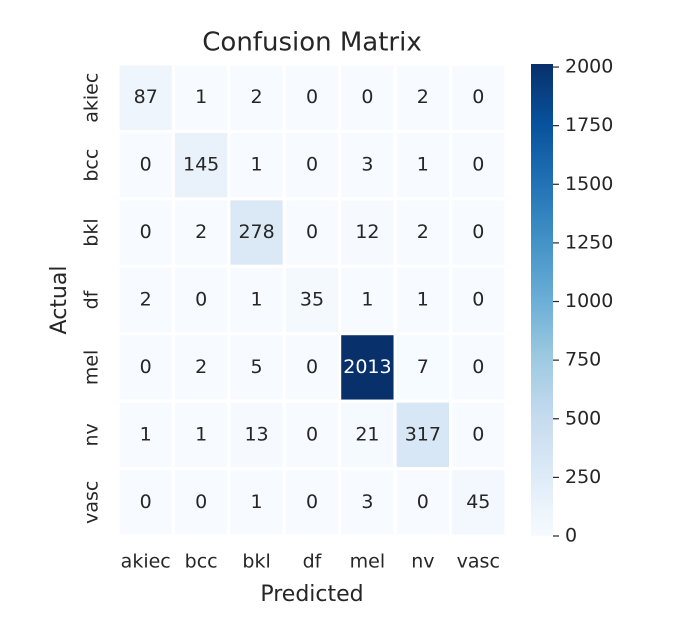 The image size is (682, 624). Describe the element at coordinates (589, 67) in the screenshot. I see `colorbar-tick-label: 2000` at that location.